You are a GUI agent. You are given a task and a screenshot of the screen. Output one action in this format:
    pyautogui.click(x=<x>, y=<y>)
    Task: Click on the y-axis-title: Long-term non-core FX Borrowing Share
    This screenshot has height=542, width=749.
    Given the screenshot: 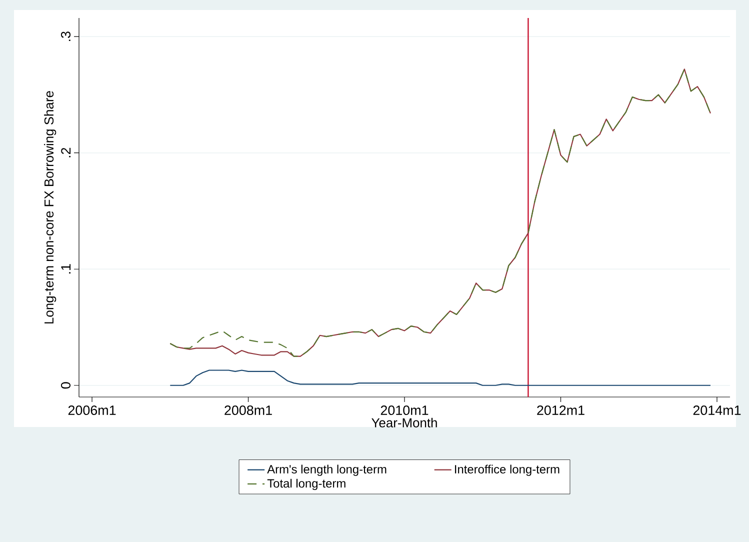 What is the action you would take?
    pyautogui.click(x=50, y=207)
    